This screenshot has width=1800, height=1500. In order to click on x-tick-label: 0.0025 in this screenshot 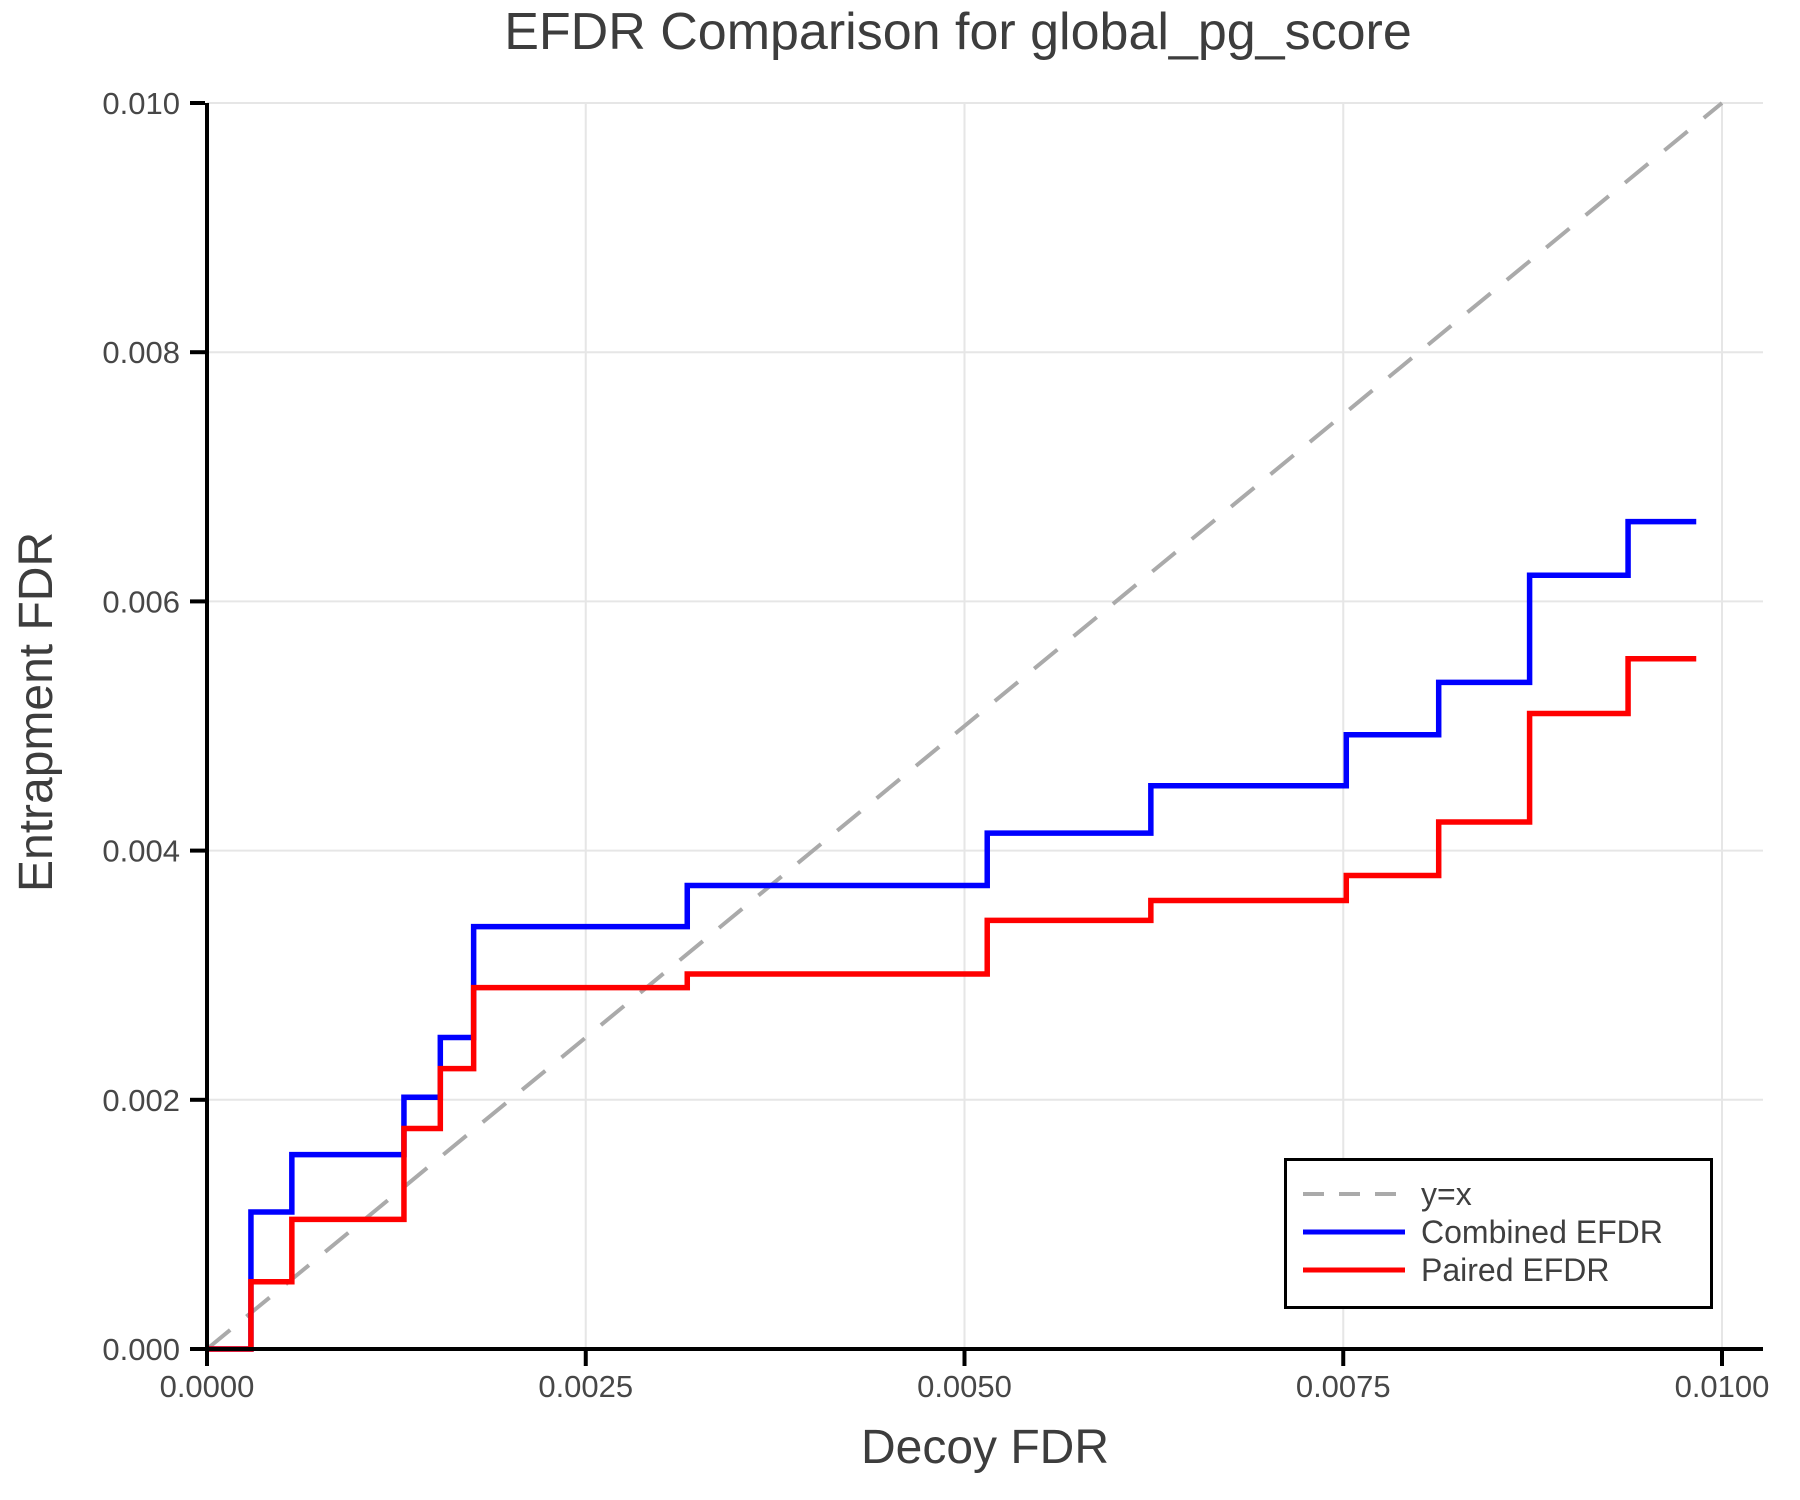, I will do `click(585, 1386)`.